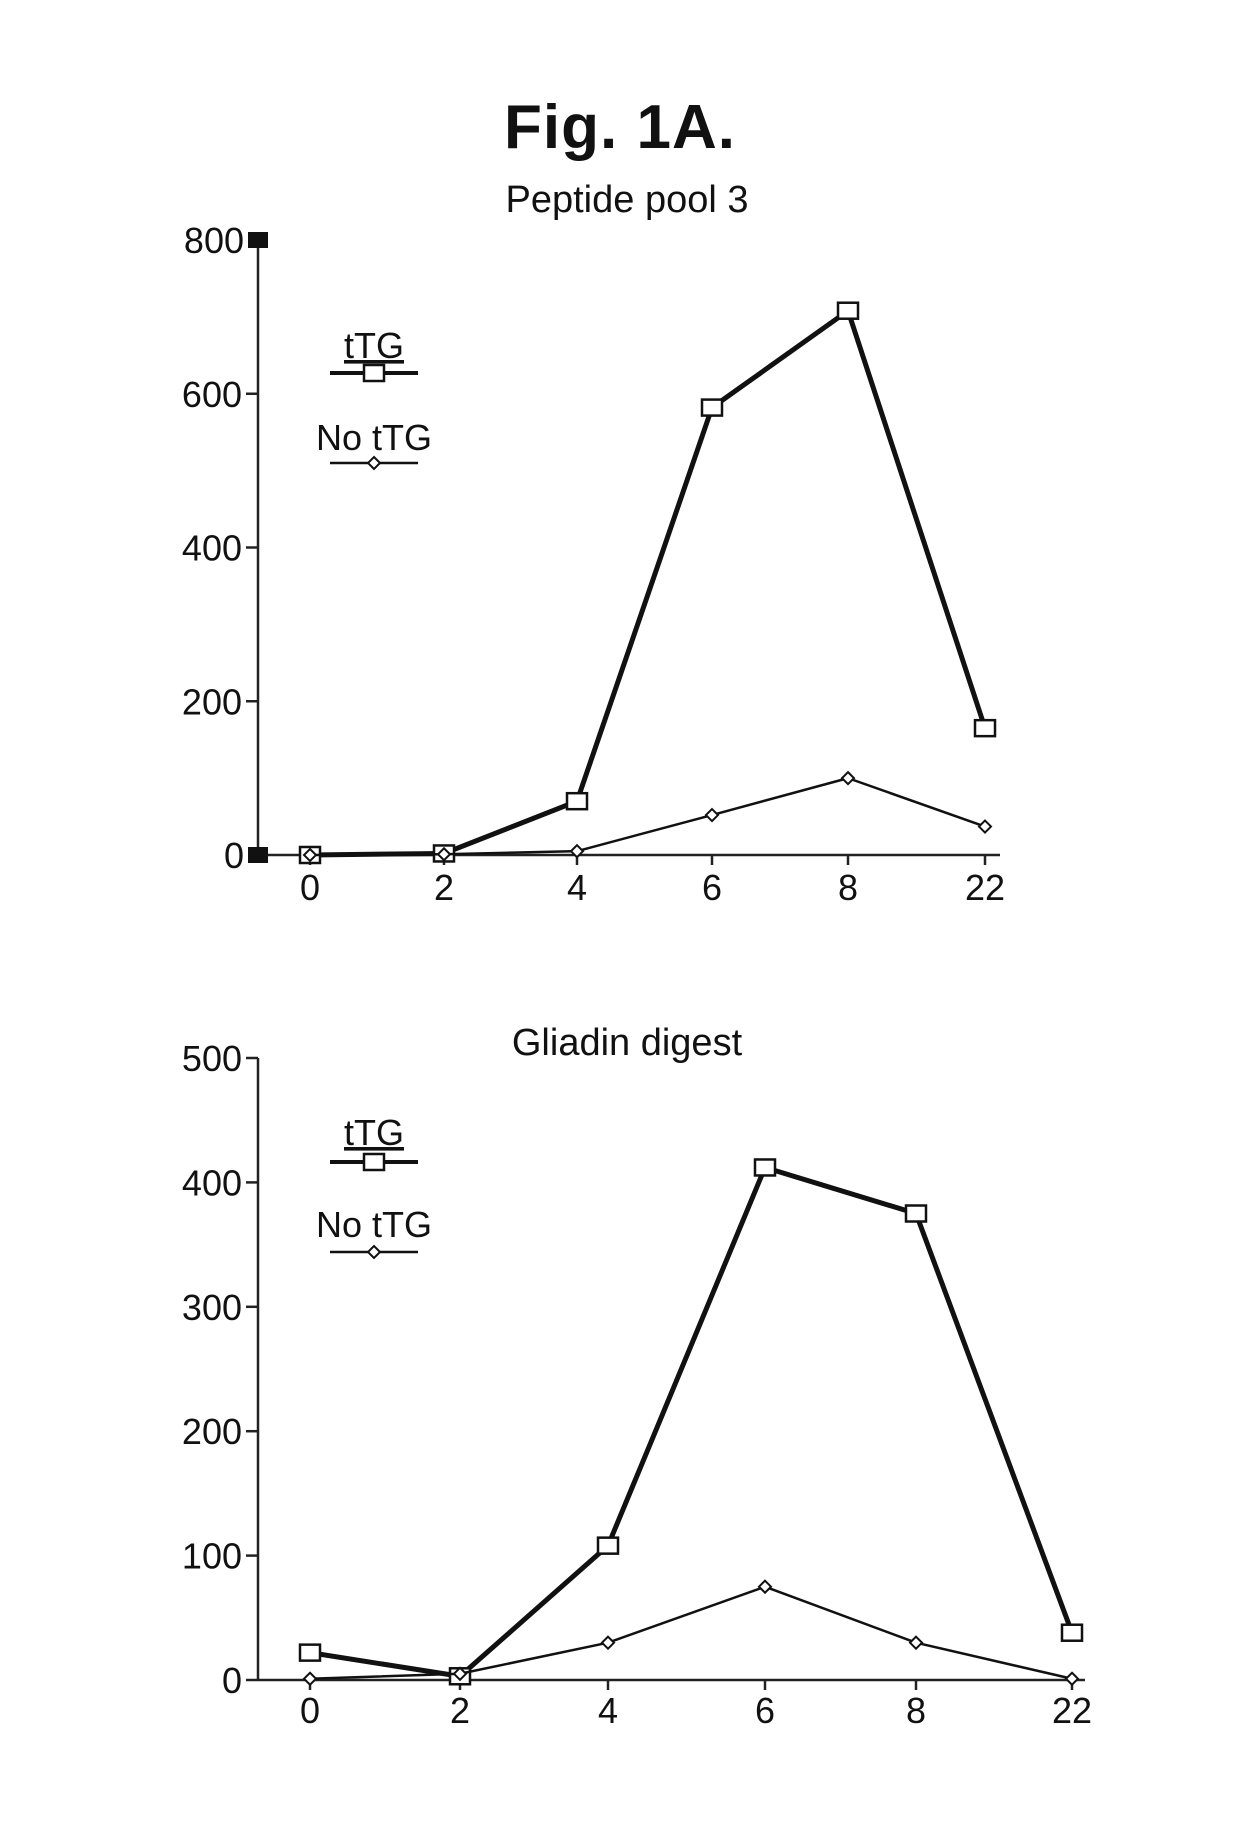  I want to click on y-tick-label: 500, so click(212, 1058).